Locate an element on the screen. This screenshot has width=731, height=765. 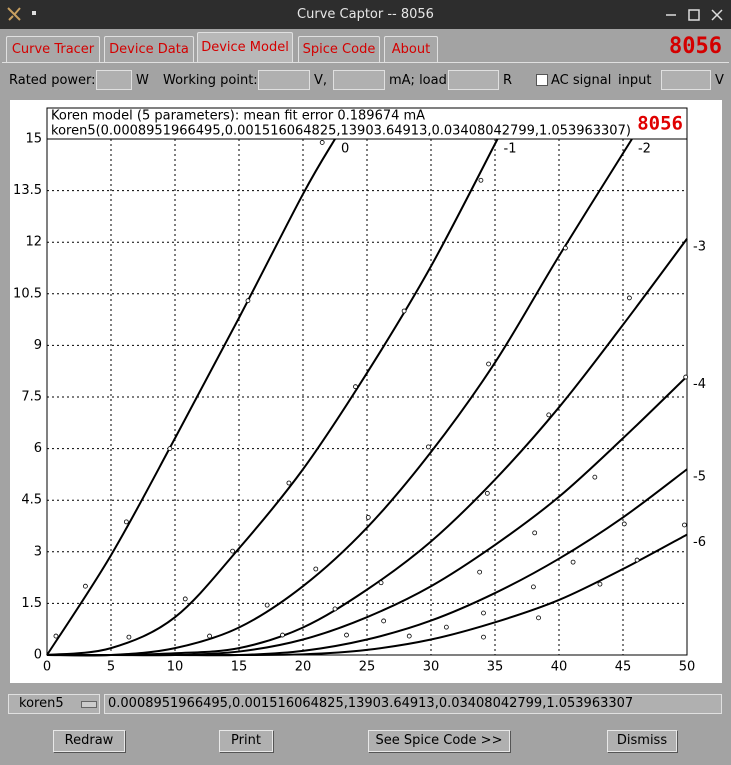
x-tick-label: 30 is located at coordinates (431, 667).